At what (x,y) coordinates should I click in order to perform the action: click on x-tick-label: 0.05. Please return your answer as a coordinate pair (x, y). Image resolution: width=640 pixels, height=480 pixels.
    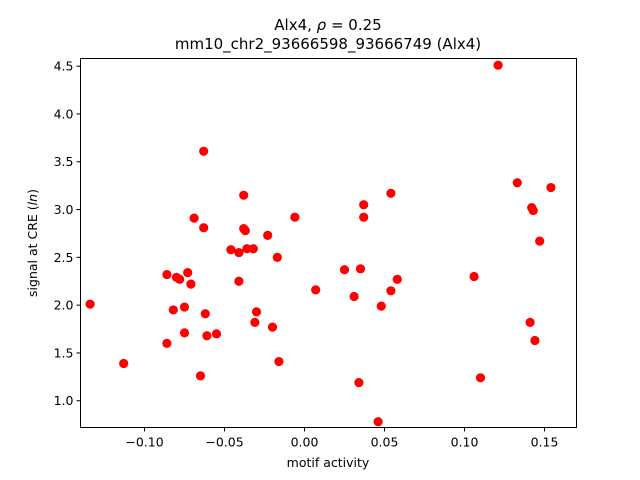
    Looking at the image, I should click on (385, 442).